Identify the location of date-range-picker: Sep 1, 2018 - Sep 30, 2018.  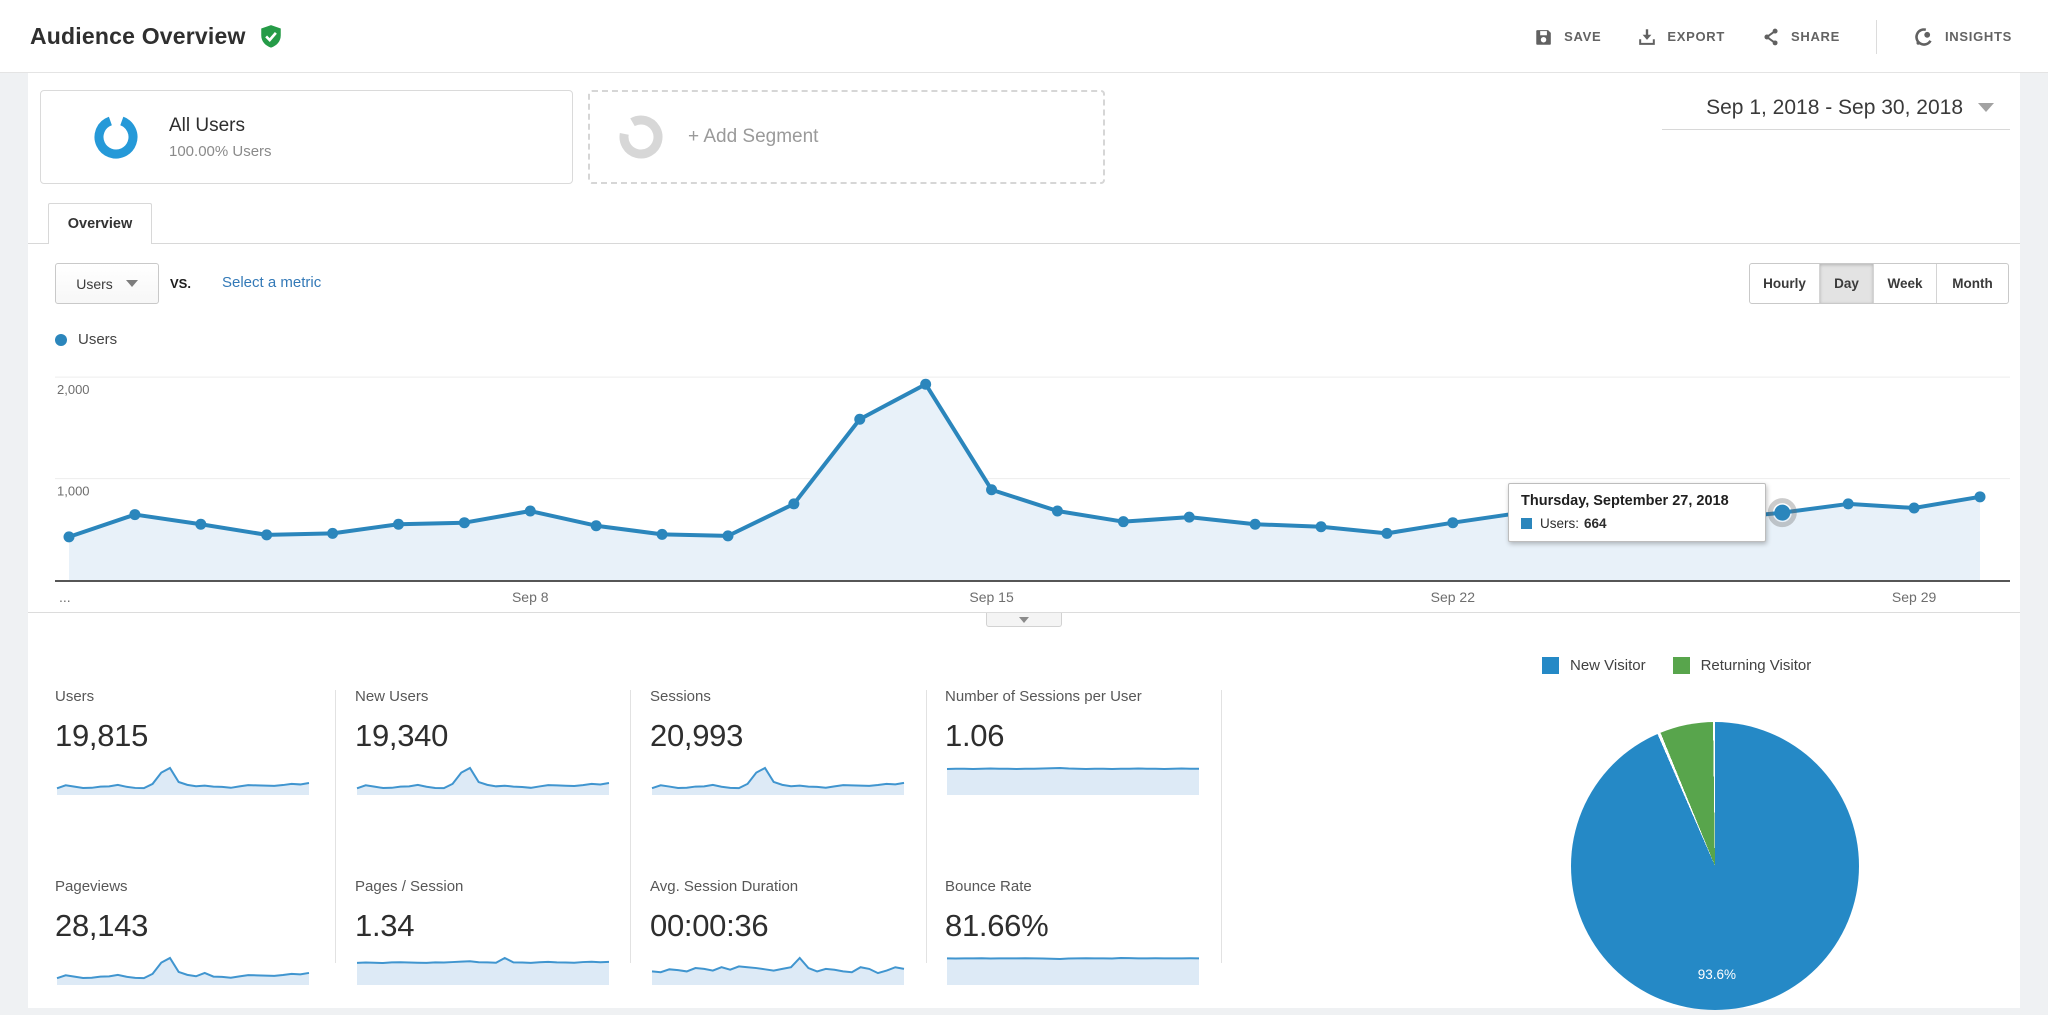
(1836, 108).